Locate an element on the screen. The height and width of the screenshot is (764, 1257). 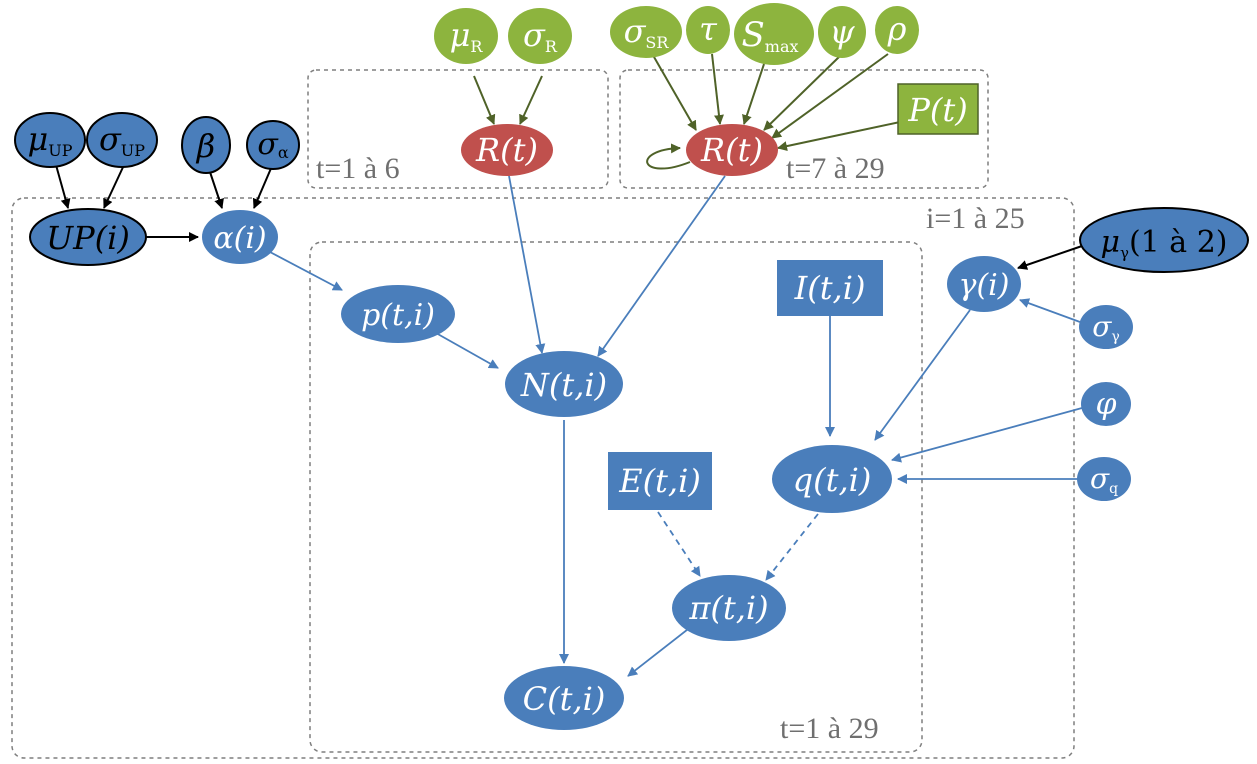
node-up-i: UP(i) is located at coordinates (88, 237).